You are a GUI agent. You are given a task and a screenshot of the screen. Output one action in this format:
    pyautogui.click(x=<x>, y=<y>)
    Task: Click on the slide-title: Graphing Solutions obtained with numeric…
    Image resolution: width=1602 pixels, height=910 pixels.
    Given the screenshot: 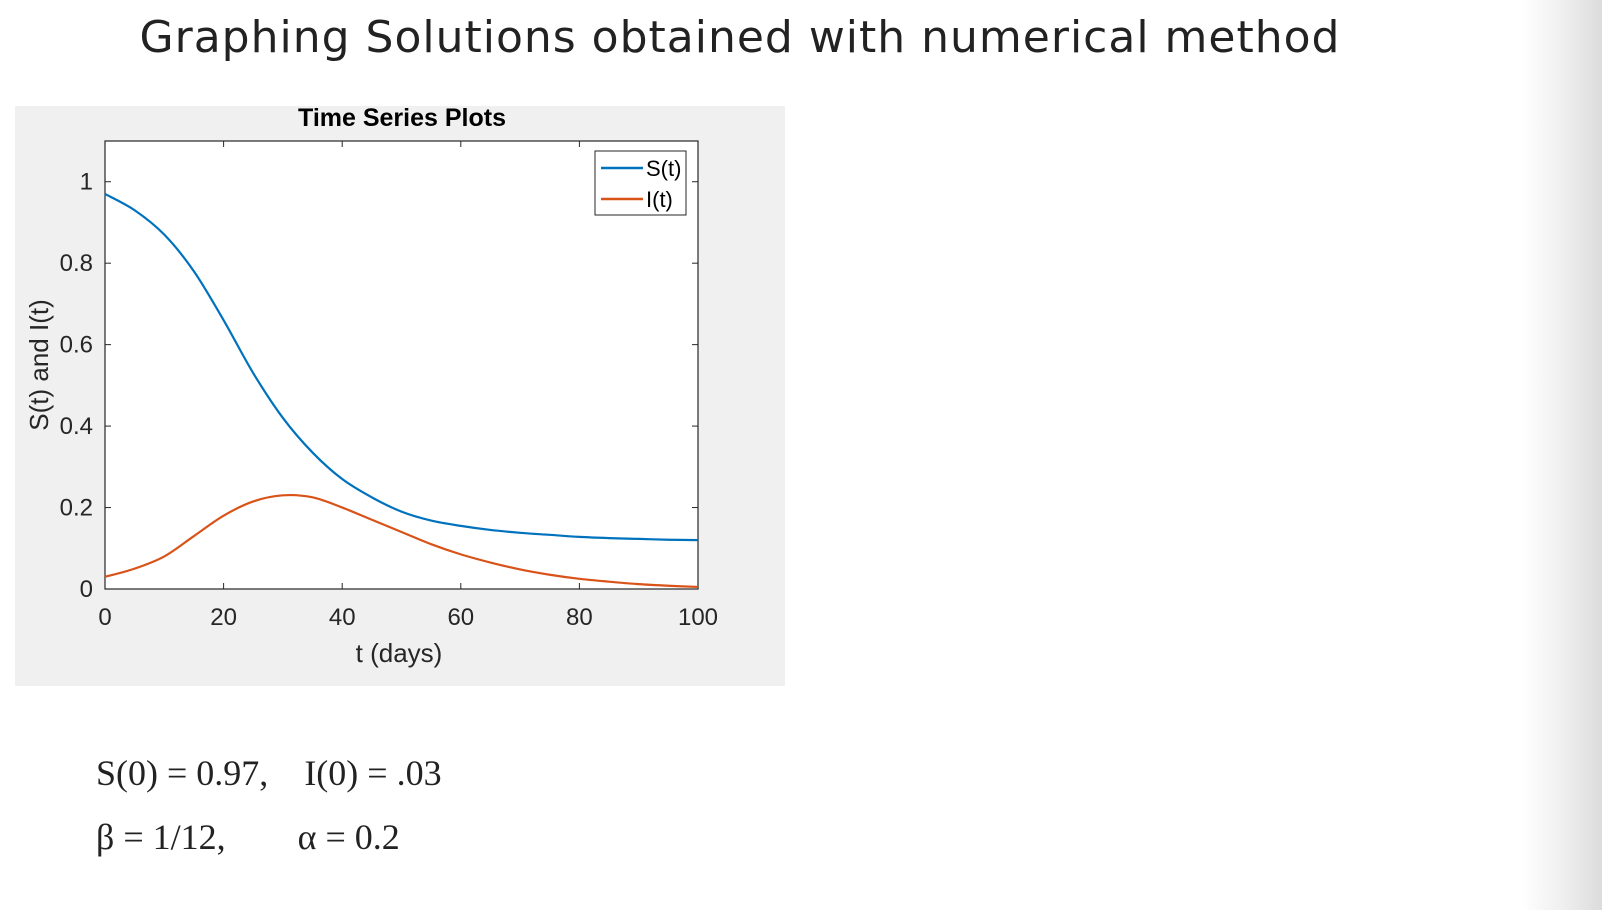 What is the action you would take?
    pyautogui.click(x=740, y=37)
    